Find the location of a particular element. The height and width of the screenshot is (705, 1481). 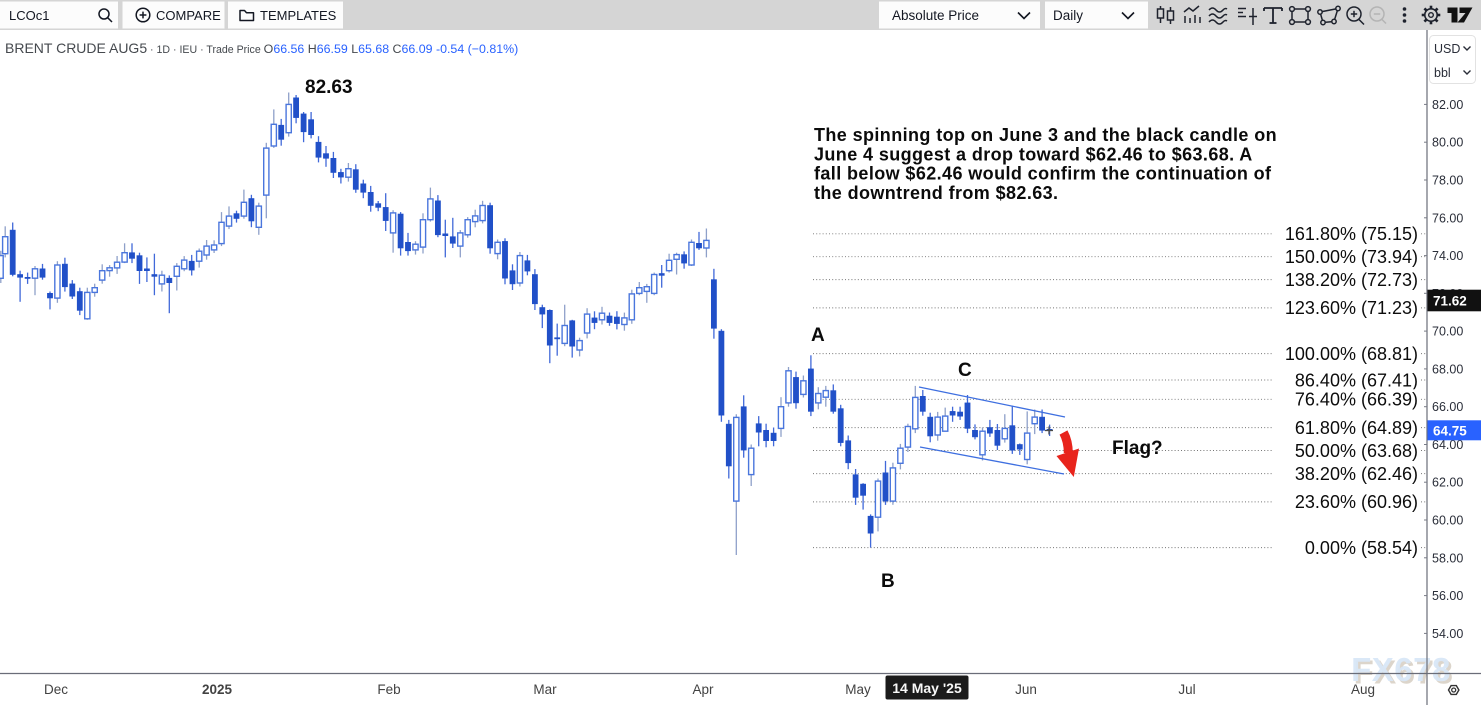

svg-text: 60.00 is located at coordinates (1447, 521).